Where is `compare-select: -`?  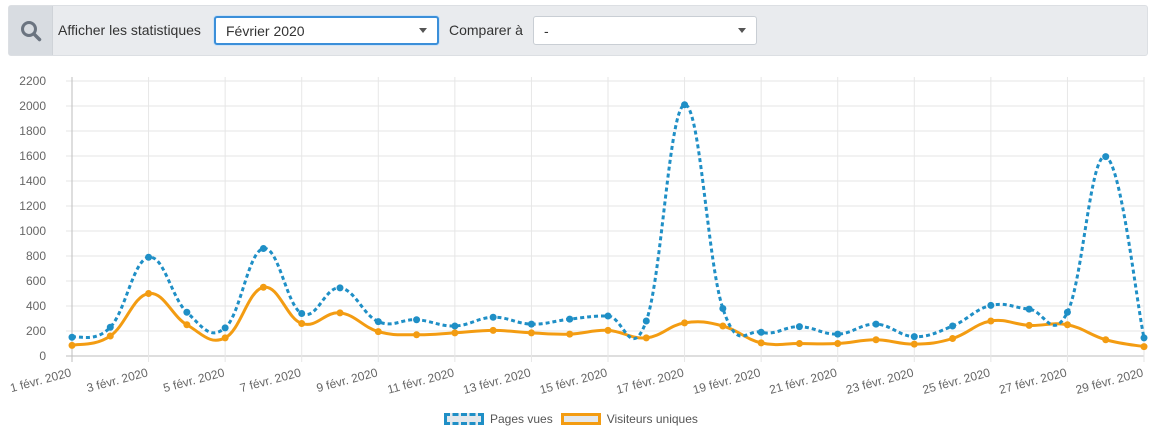 compare-select: - is located at coordinates (645, 30).